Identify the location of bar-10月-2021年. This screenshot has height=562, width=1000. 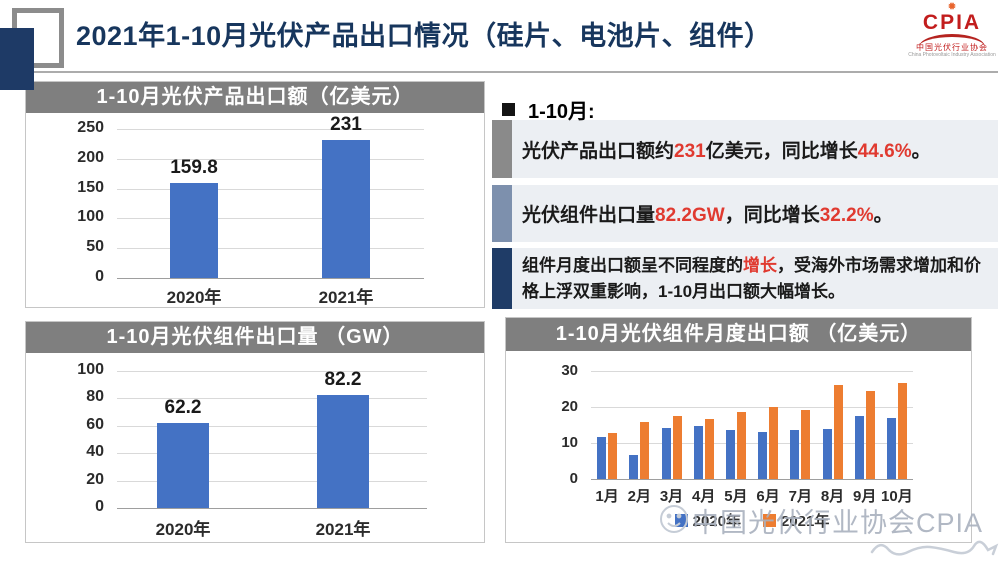
(902, 430).